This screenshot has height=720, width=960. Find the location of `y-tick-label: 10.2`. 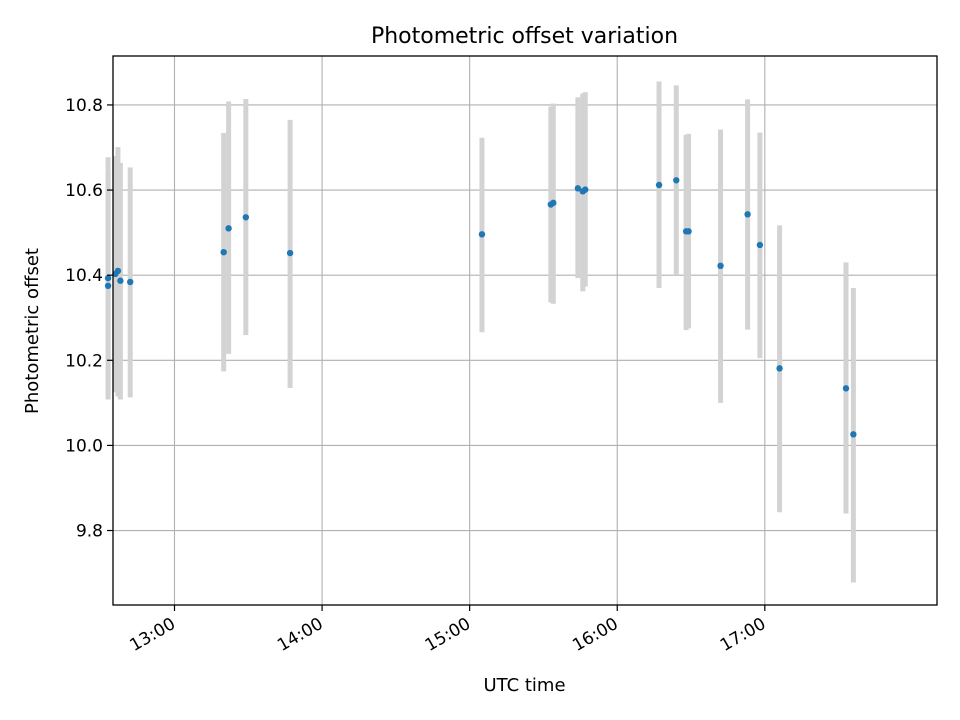

y-tick-label: 10.2 is located at coordinates (84, 361).